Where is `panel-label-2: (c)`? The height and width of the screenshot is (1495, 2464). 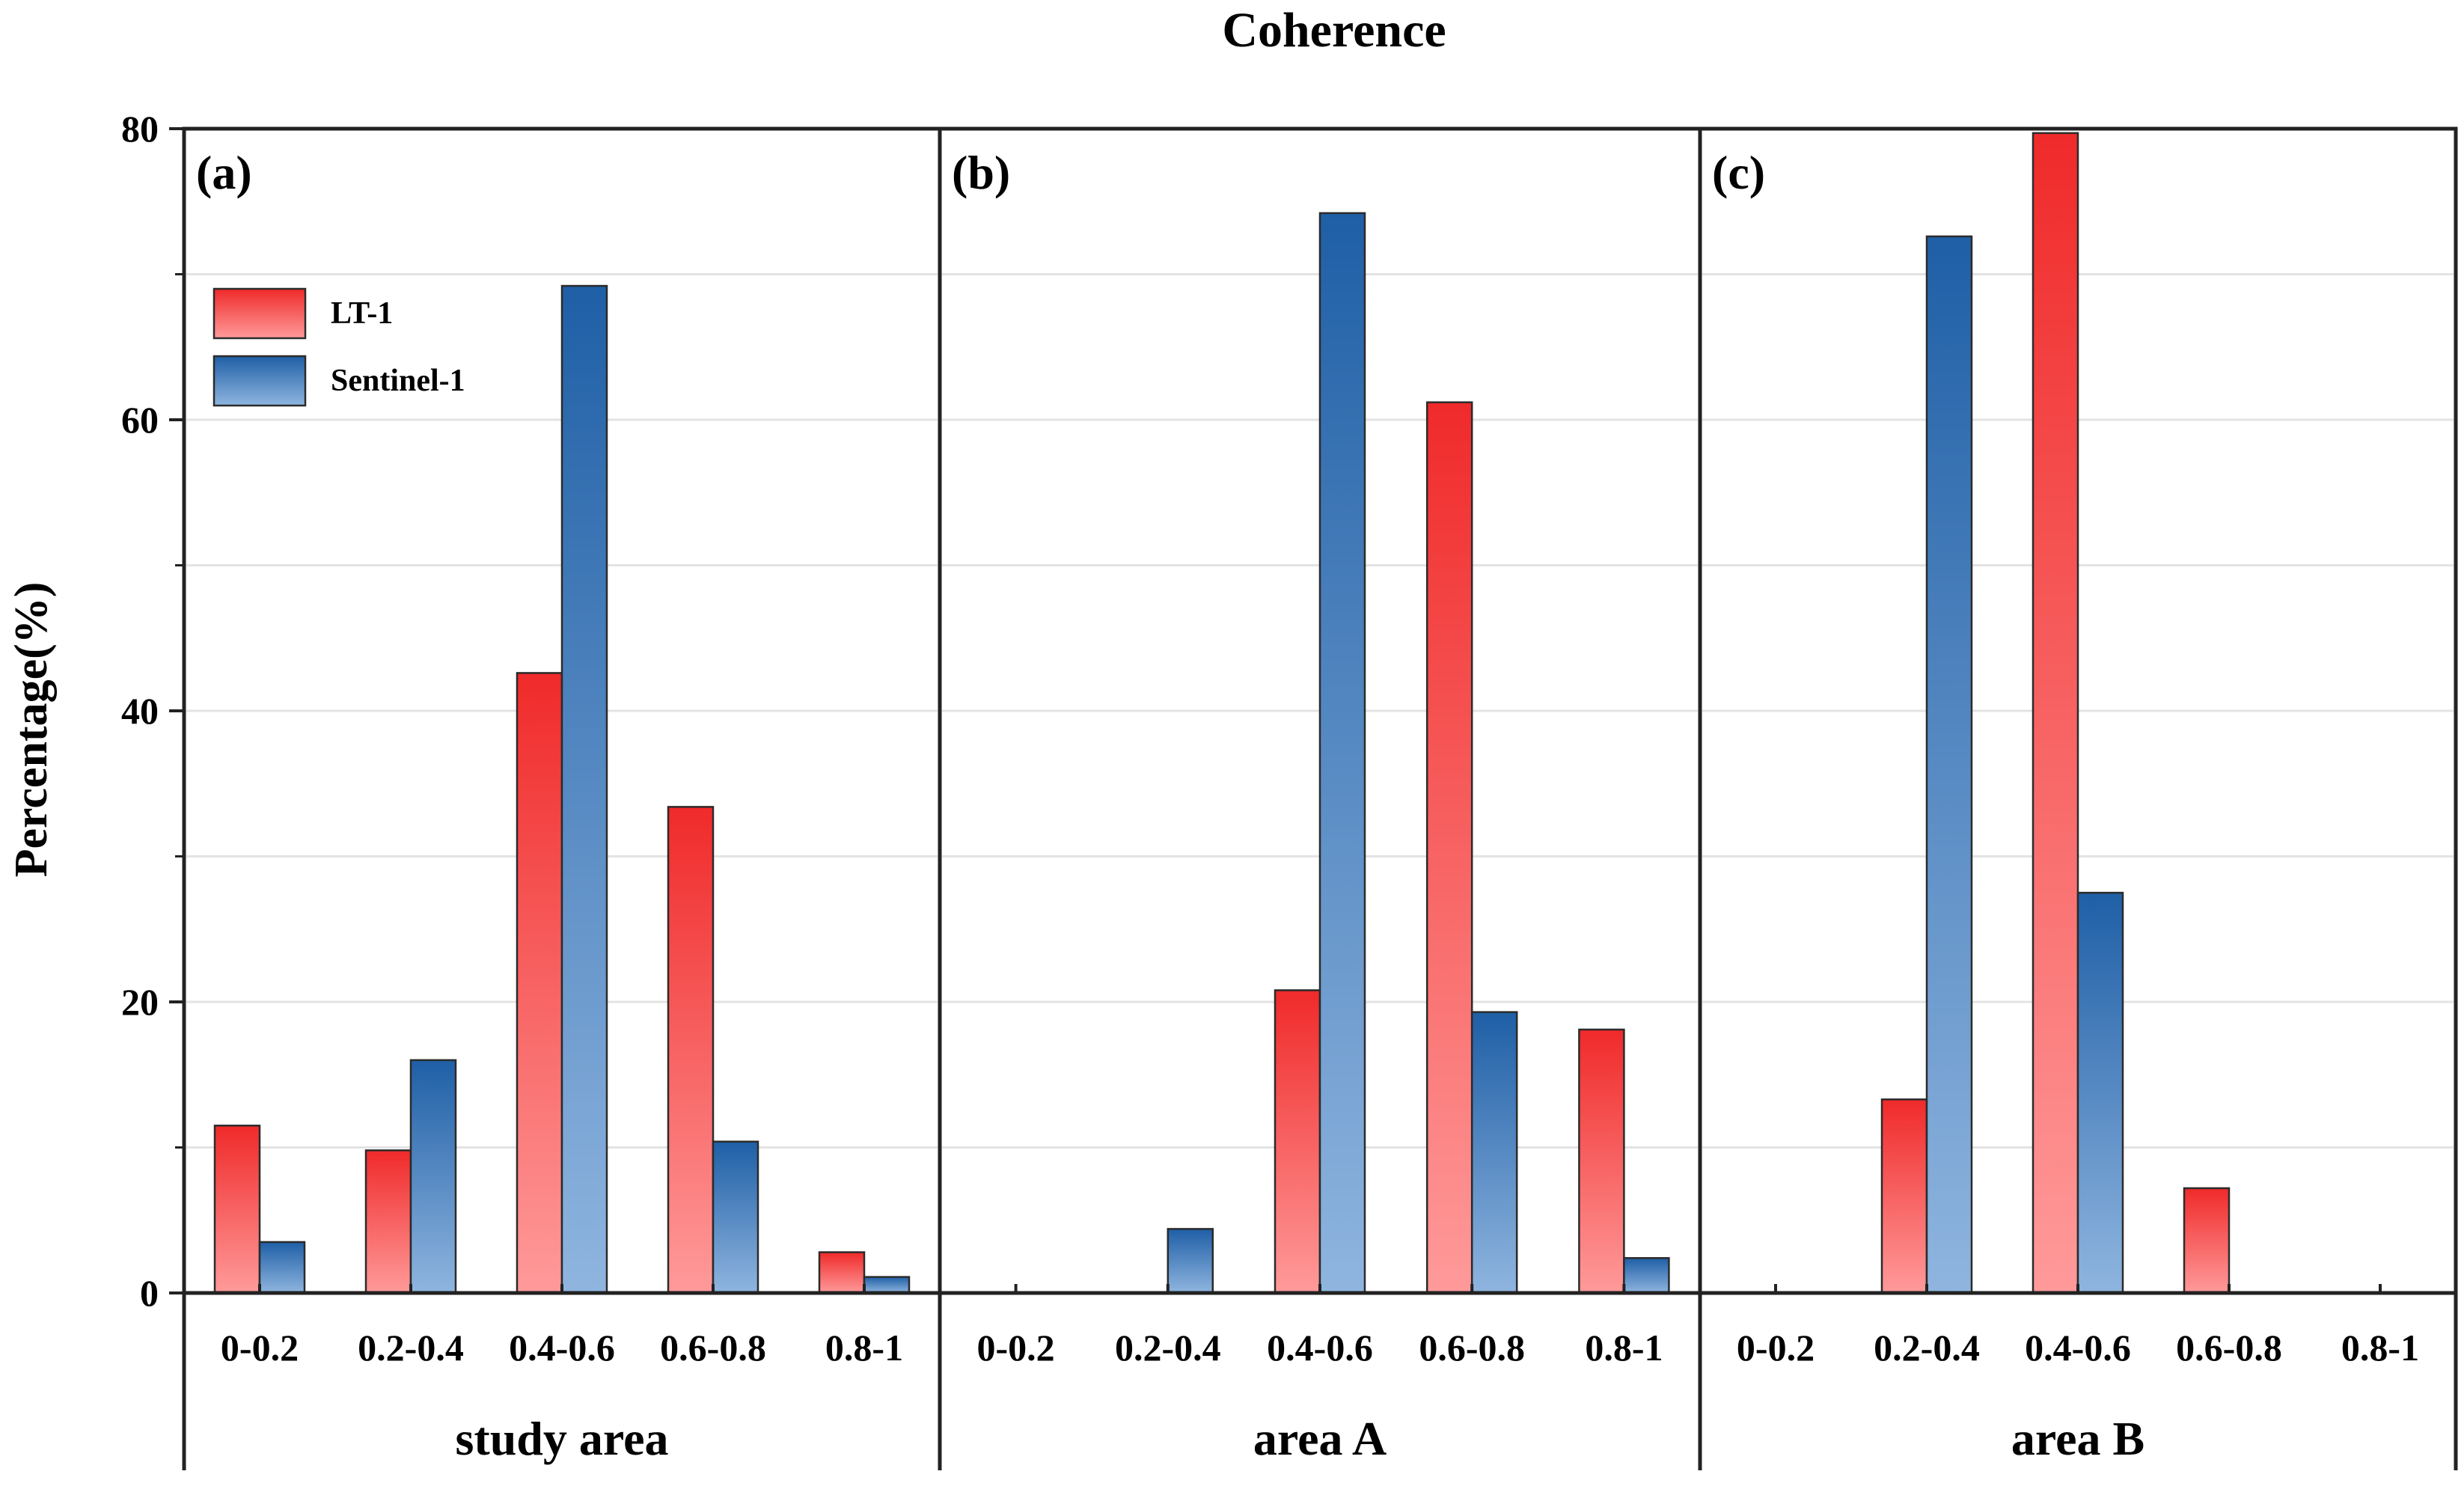 panel-label-2: (c) is located at coordinates (1738, 172).